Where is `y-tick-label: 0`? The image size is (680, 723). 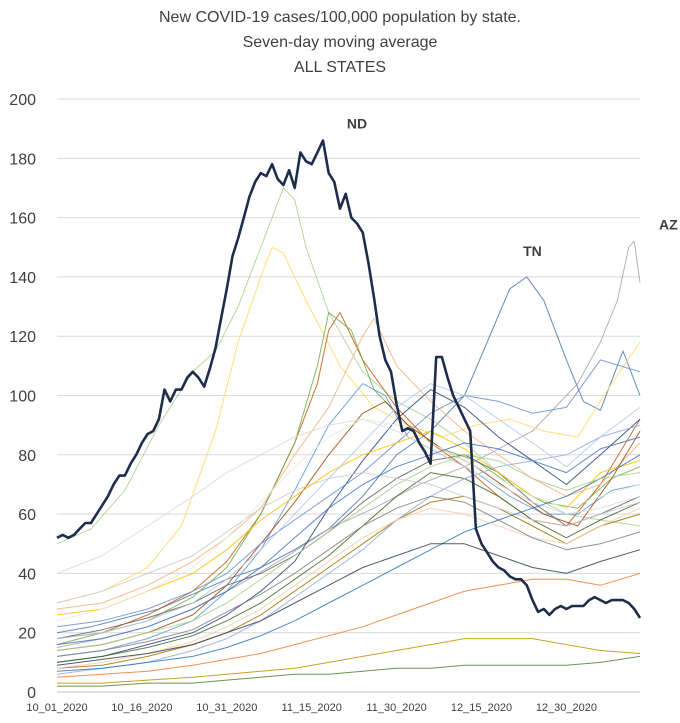 y-tick-label: 0 is located at coordinates (31, 693).